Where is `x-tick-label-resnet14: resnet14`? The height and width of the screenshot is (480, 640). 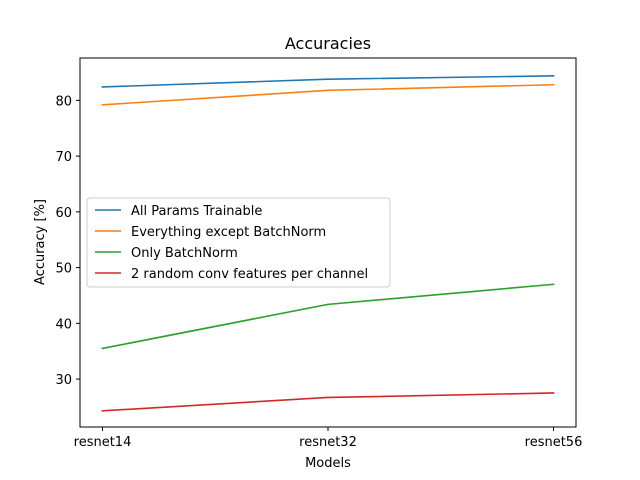
x-tick-label-resnet14: resnet14 is located at coordinates (103, 442).